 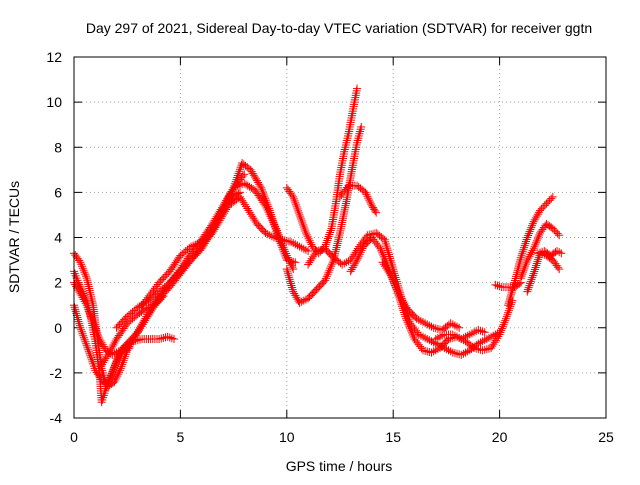 What do you see at coordinates (58, 147) in the screenshot?
I see `y-tick-label: 8` at bounding box center [58, 147].